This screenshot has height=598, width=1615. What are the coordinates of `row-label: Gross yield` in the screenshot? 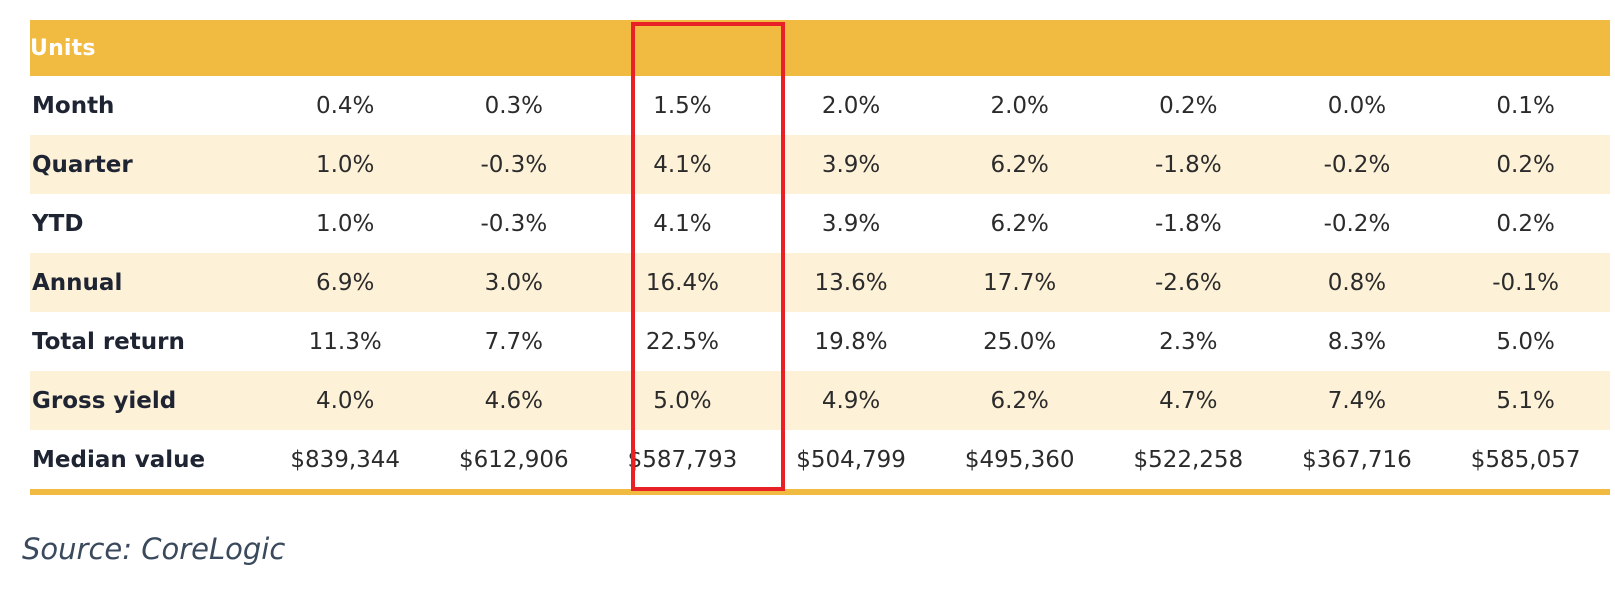 It's located at (145, 400).